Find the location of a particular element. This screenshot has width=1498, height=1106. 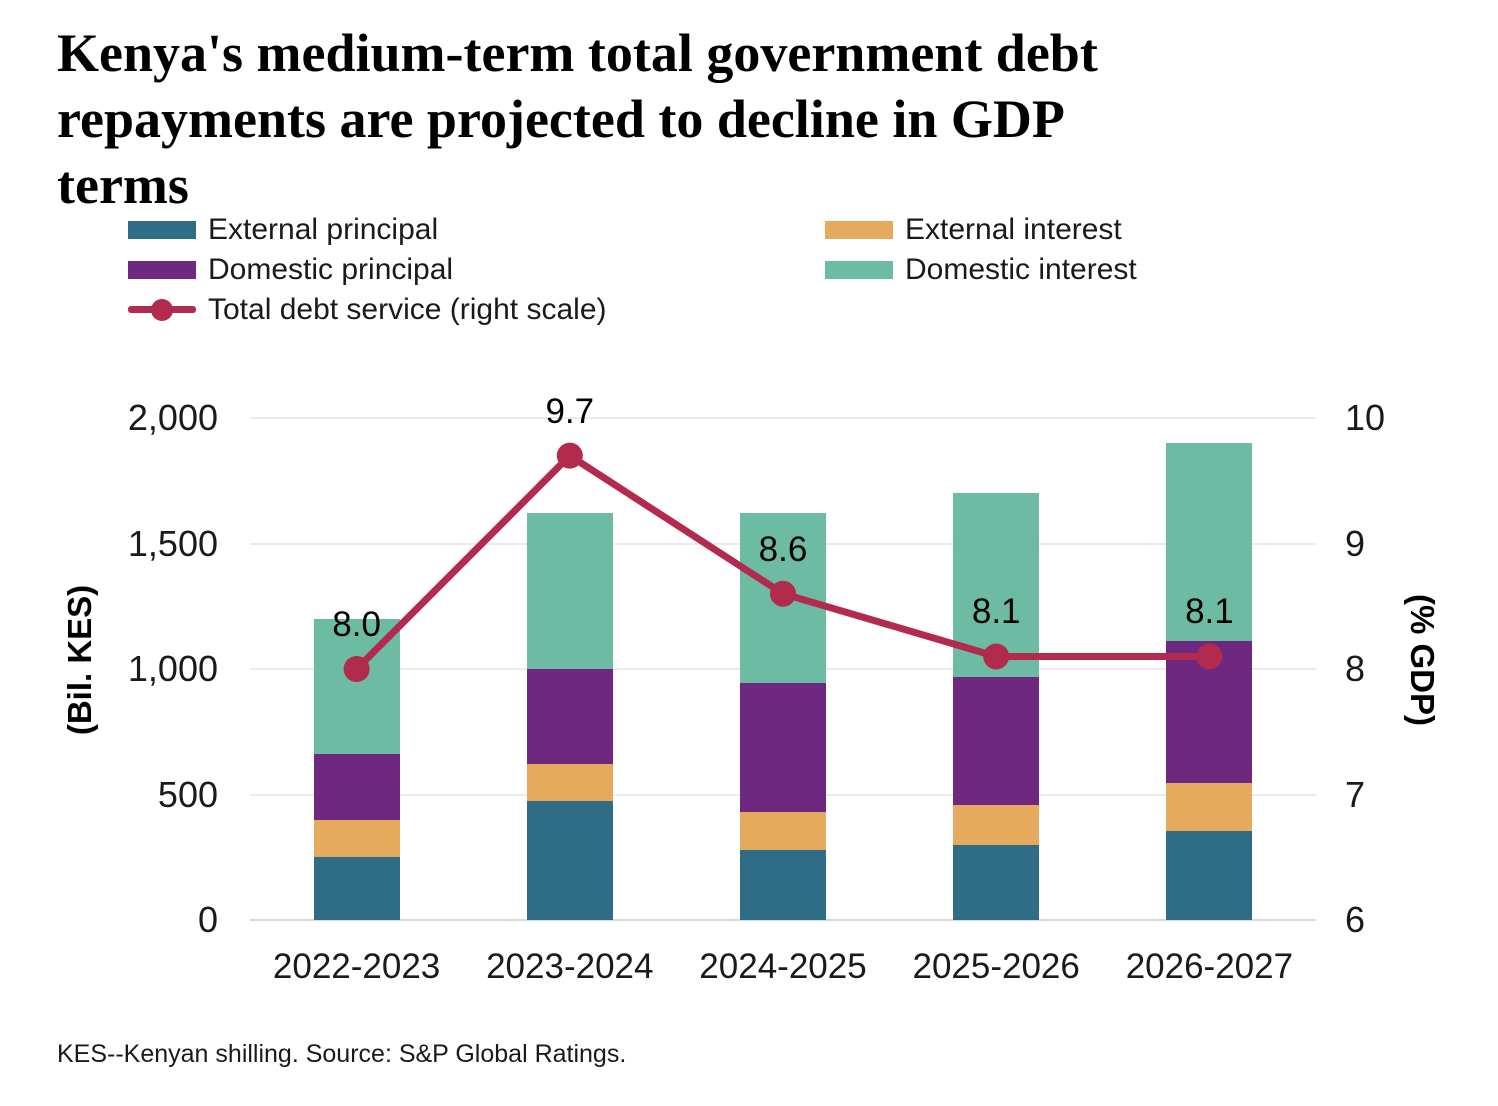

x-axis-tick-label: 2024-2025 is located at coordinates (783, 966).